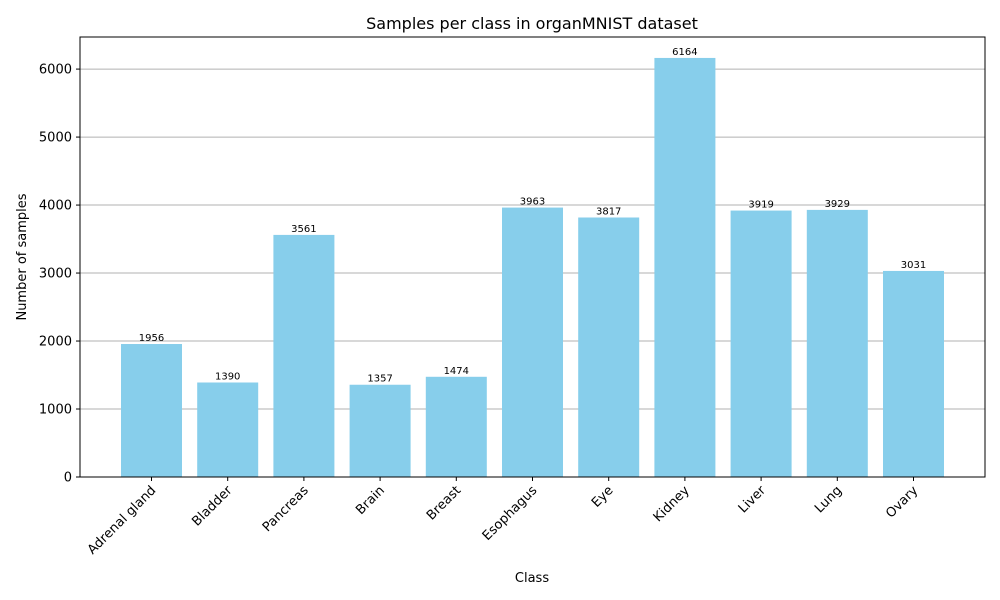 This screenshot has width=1000, height=600. What do you see at coordinates (672, 504) in the screenshot?
I see `x-tick-label: Kidney` at bounding box center [672, 504].